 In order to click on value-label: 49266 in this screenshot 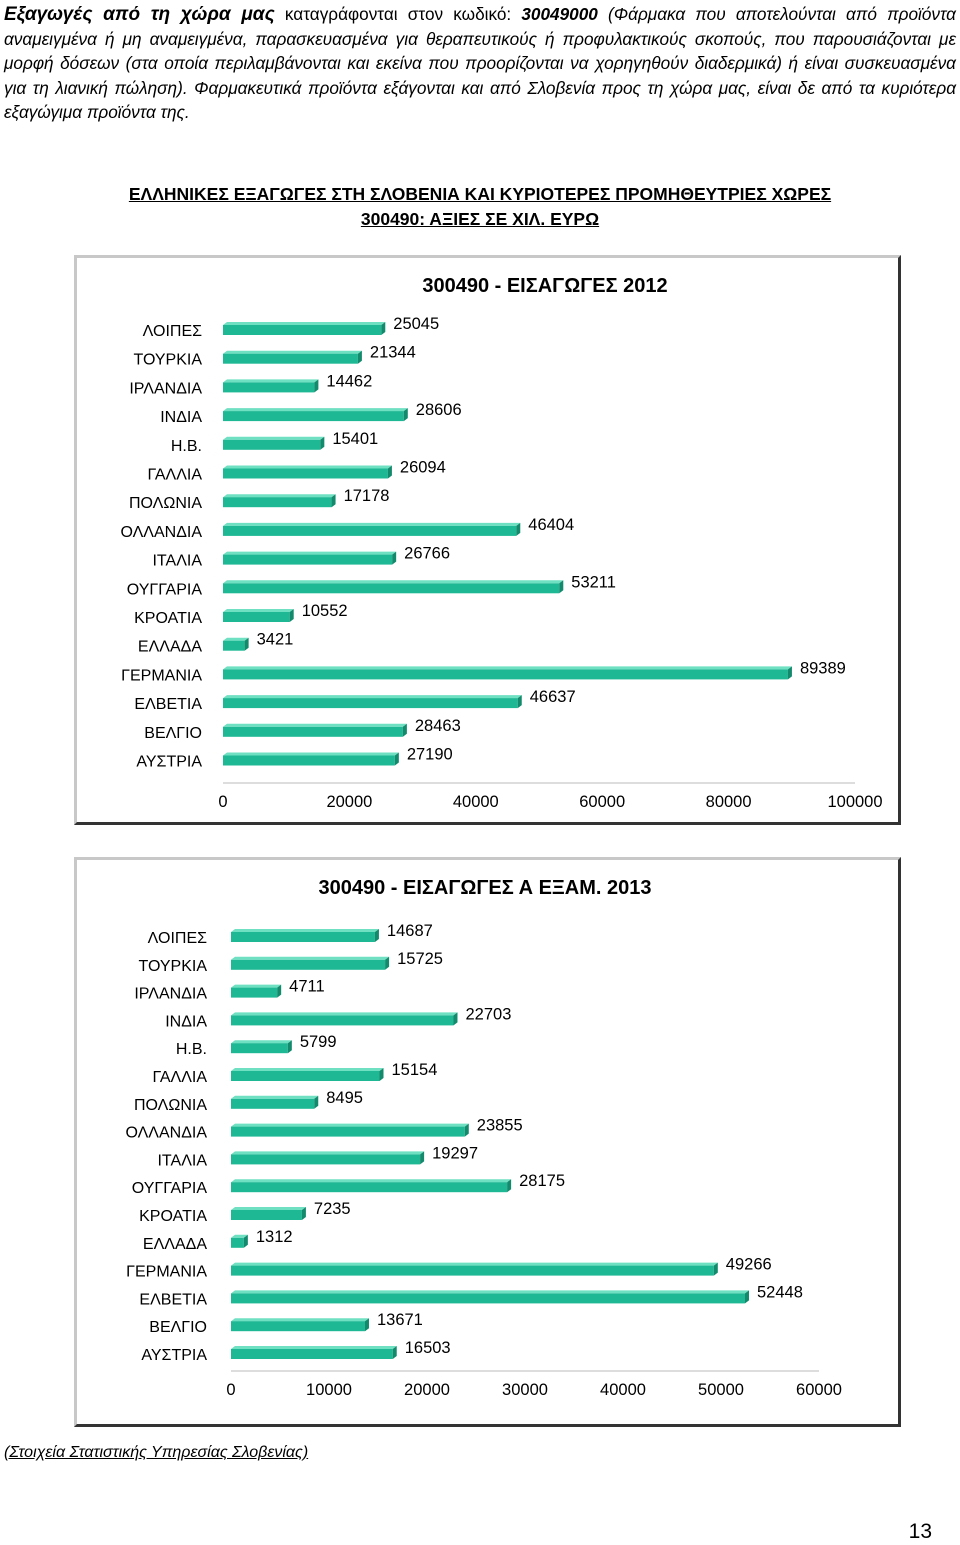, I will do `click(749, 1265)`.